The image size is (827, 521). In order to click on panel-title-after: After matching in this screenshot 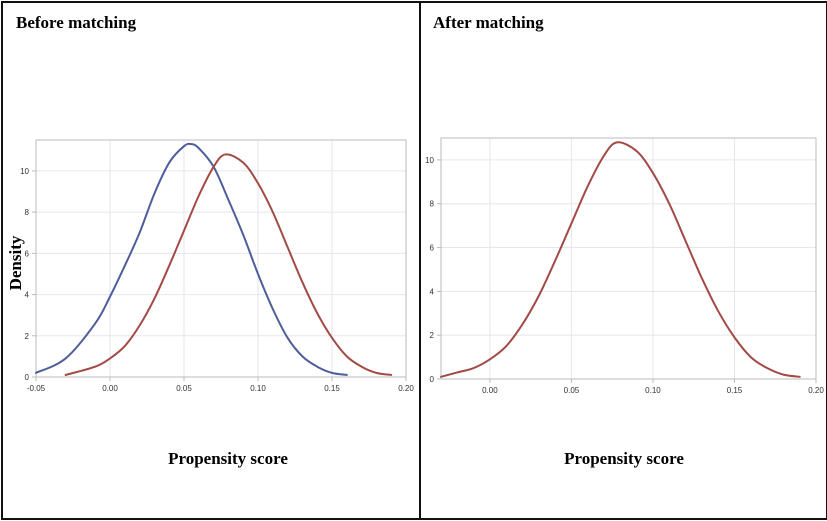, I will do `click(488, 22)`.